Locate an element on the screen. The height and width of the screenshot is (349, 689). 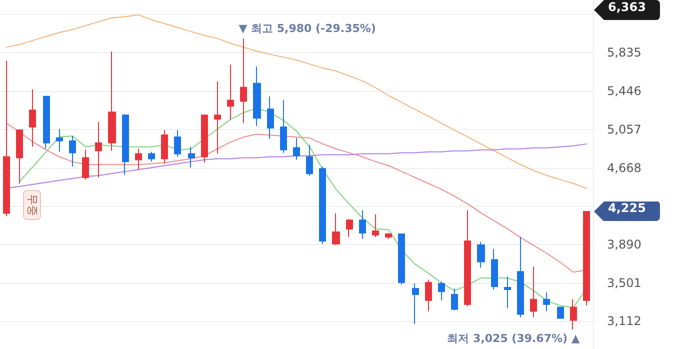
y-tick-label: 5,446 is located at coordinates (624, 91).